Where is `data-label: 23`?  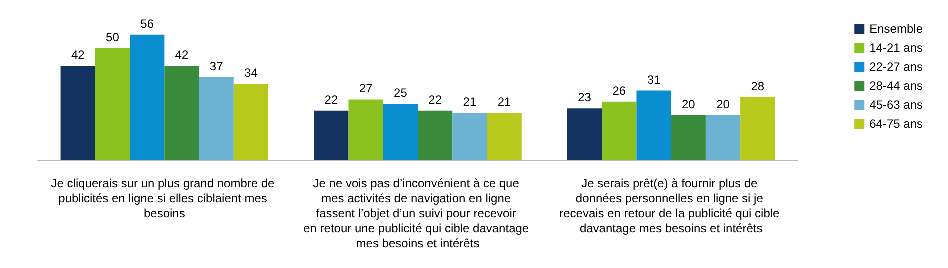
data-label: 23 is located at coordinates (585, 97).